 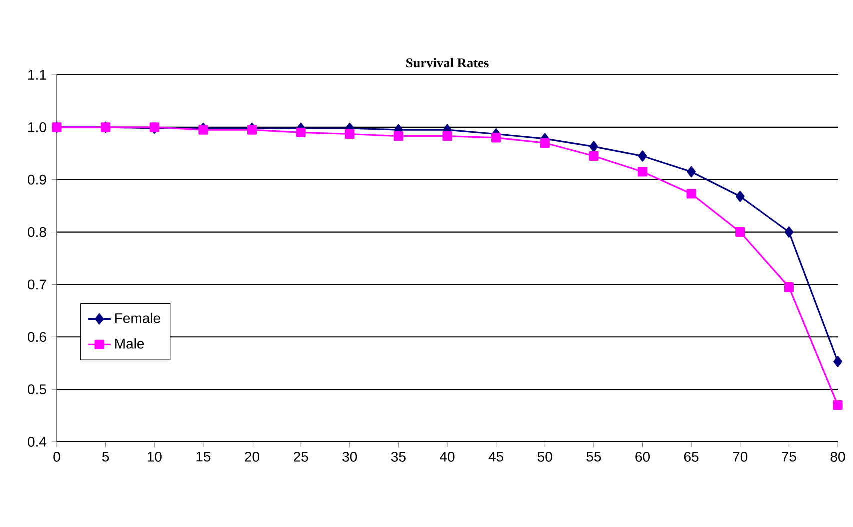 I want to click on chart-title: Survival Rates, so click(x=447, y=63).